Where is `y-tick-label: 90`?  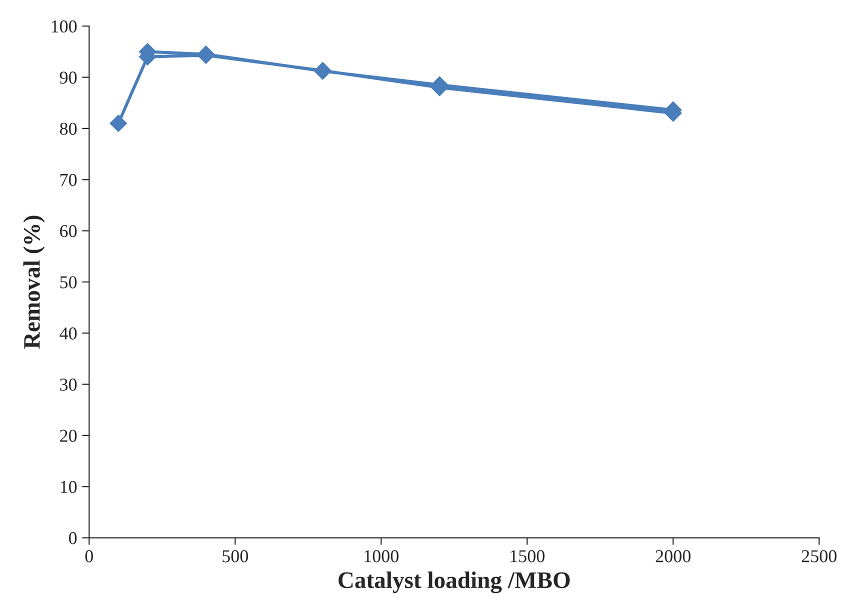 y-tick-label: 90 is located at coordinates (68, 78).